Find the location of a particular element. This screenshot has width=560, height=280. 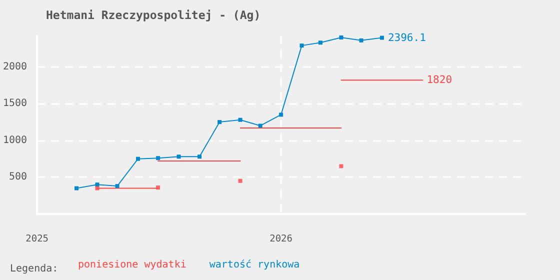

data-label: 2396.1 is located at coordinates (407, 38).